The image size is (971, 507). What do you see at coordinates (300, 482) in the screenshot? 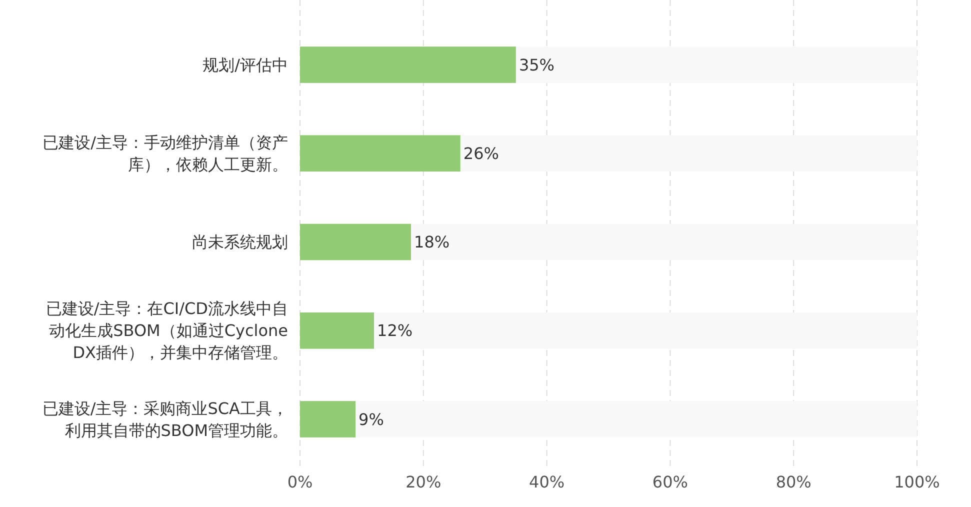
I see `x-tick-label: 0%` at bounding box center [300, 482].